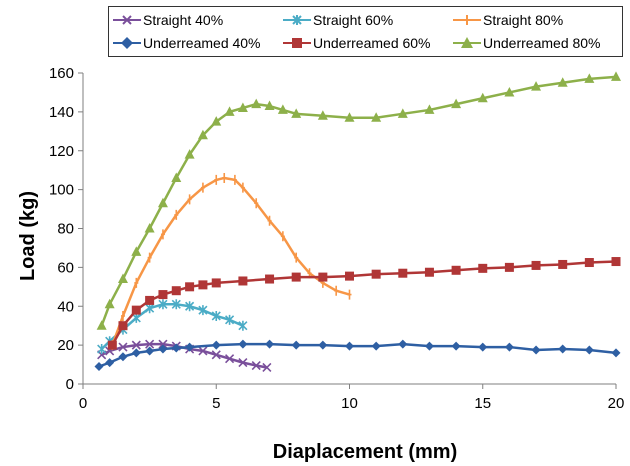 Image resolution: width=630 pixels, height=466 pixels. What do you see at coordinates (65, 267) in the screenshot?
I see `y-tick-label: 60` at bounding box center [65, 267].